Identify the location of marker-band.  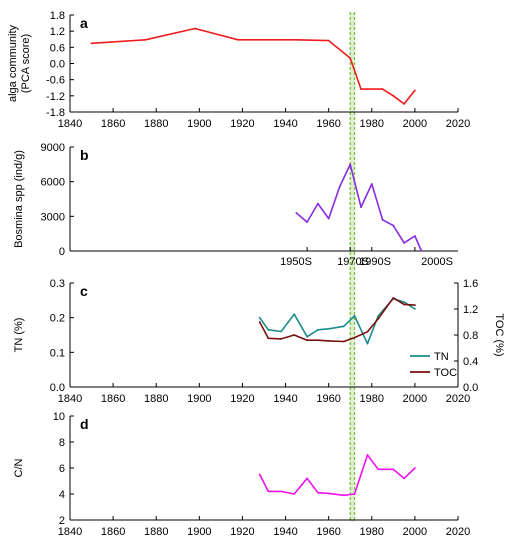
(352, 267).